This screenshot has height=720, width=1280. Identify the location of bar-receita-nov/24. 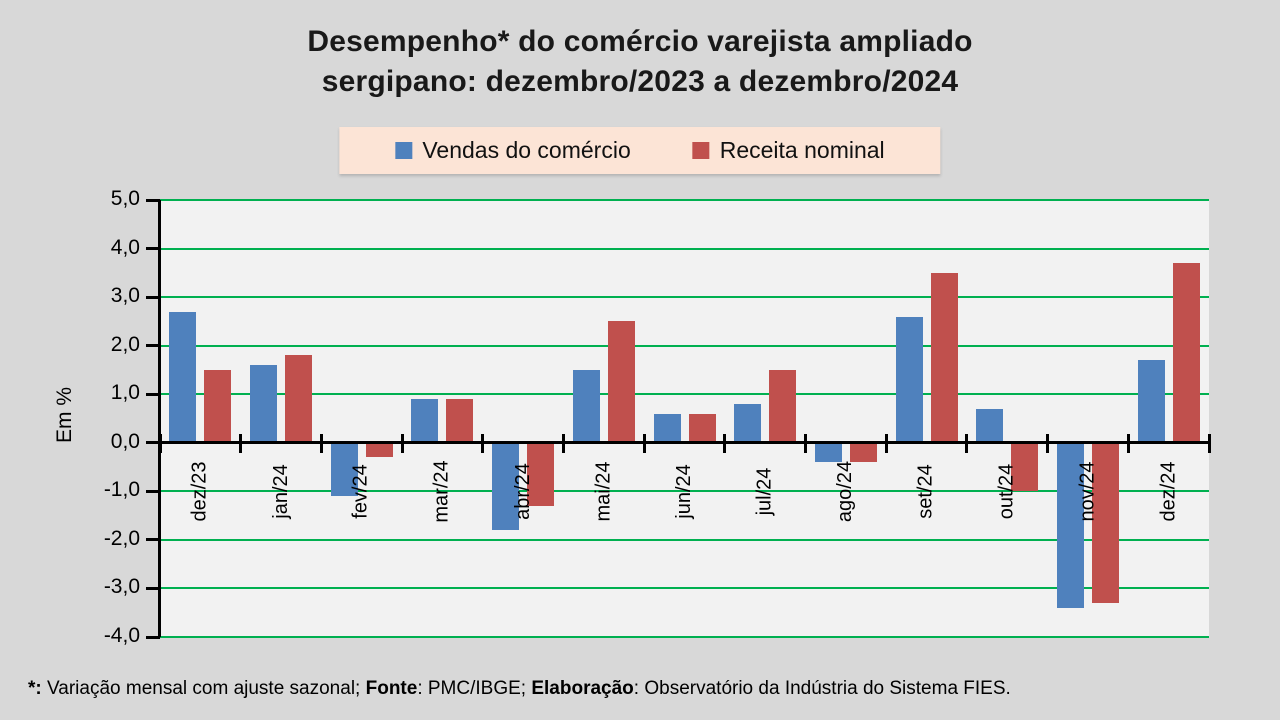
(1105, 522).